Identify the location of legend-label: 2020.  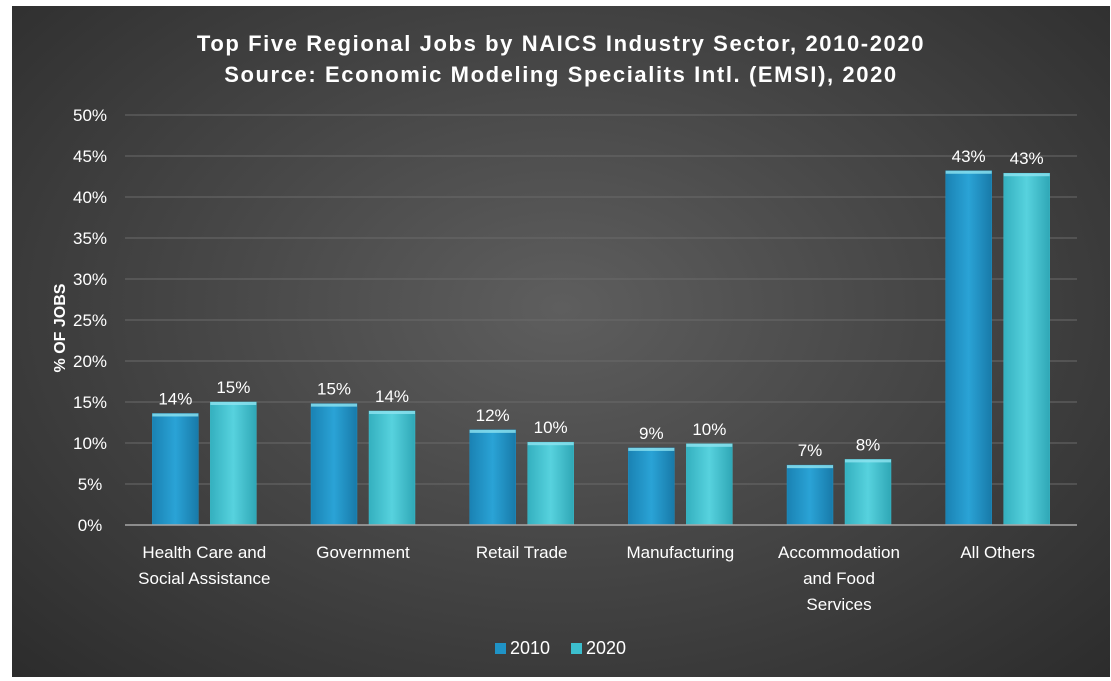
(606, 648).